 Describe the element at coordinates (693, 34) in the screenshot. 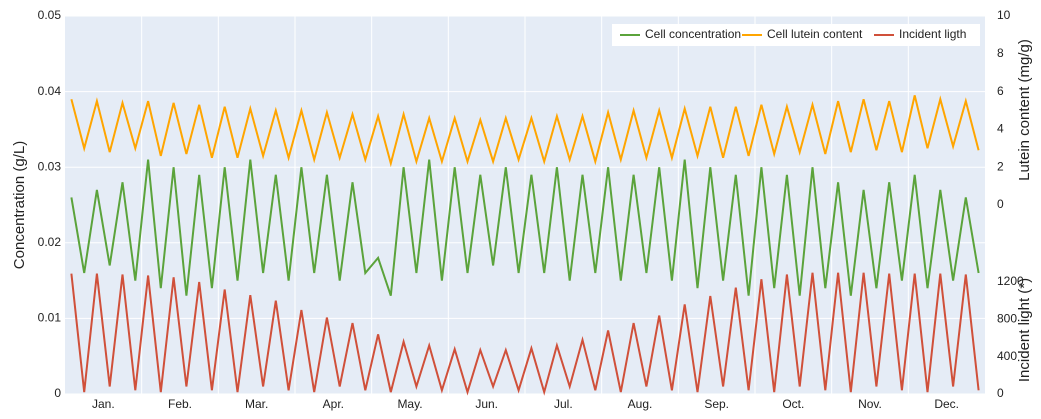

I see `legend-label: Cell concentration` at that location.